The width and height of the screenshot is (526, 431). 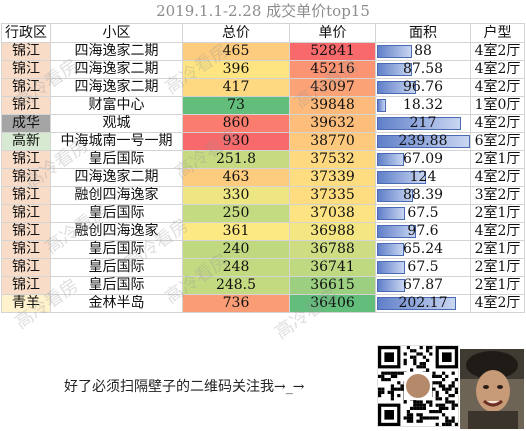 What do you see at coordinates (236, 87) in the screenshot?
I see `total-price-cell: 417` at bounding box center [236, 87].